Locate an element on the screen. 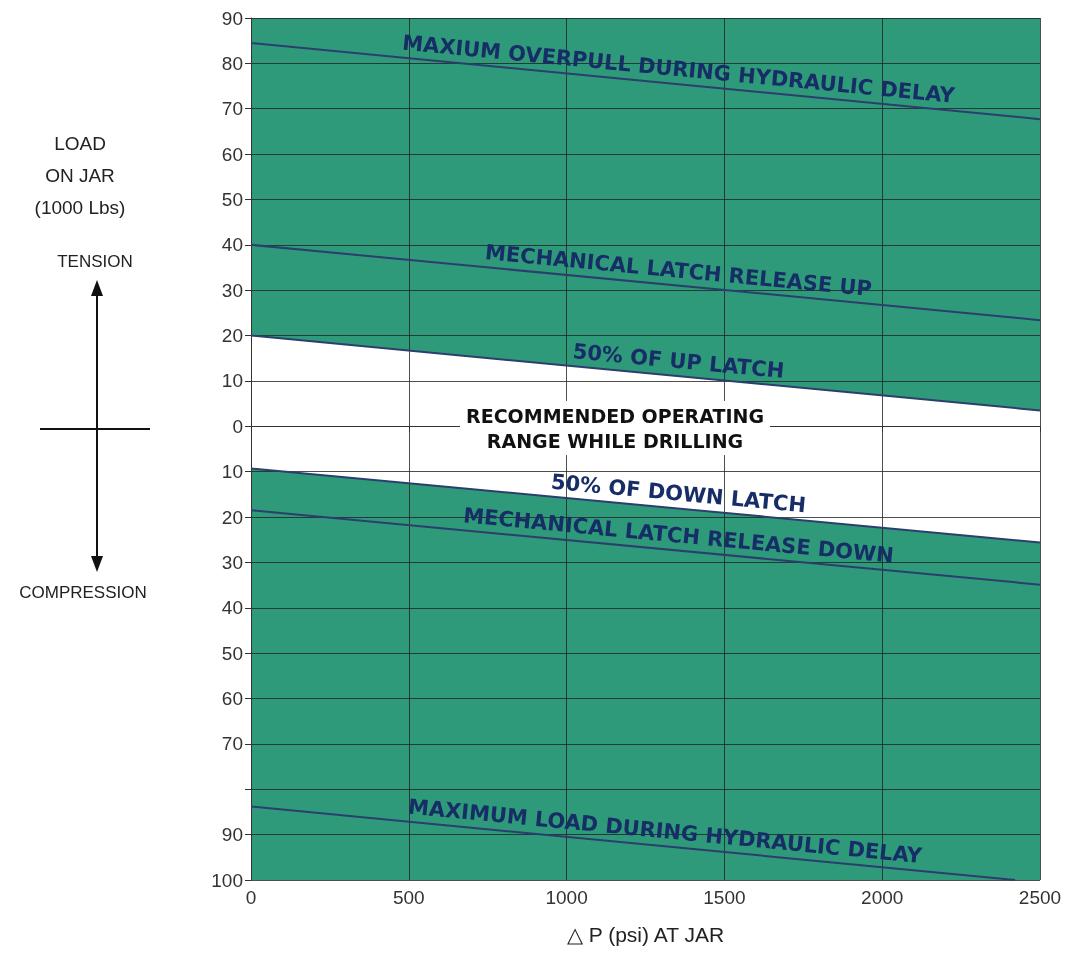 Image resolution: width=1075 pixels, height=970 pixels. x-tick-label: 1000 is located at coordinates (566, 897).